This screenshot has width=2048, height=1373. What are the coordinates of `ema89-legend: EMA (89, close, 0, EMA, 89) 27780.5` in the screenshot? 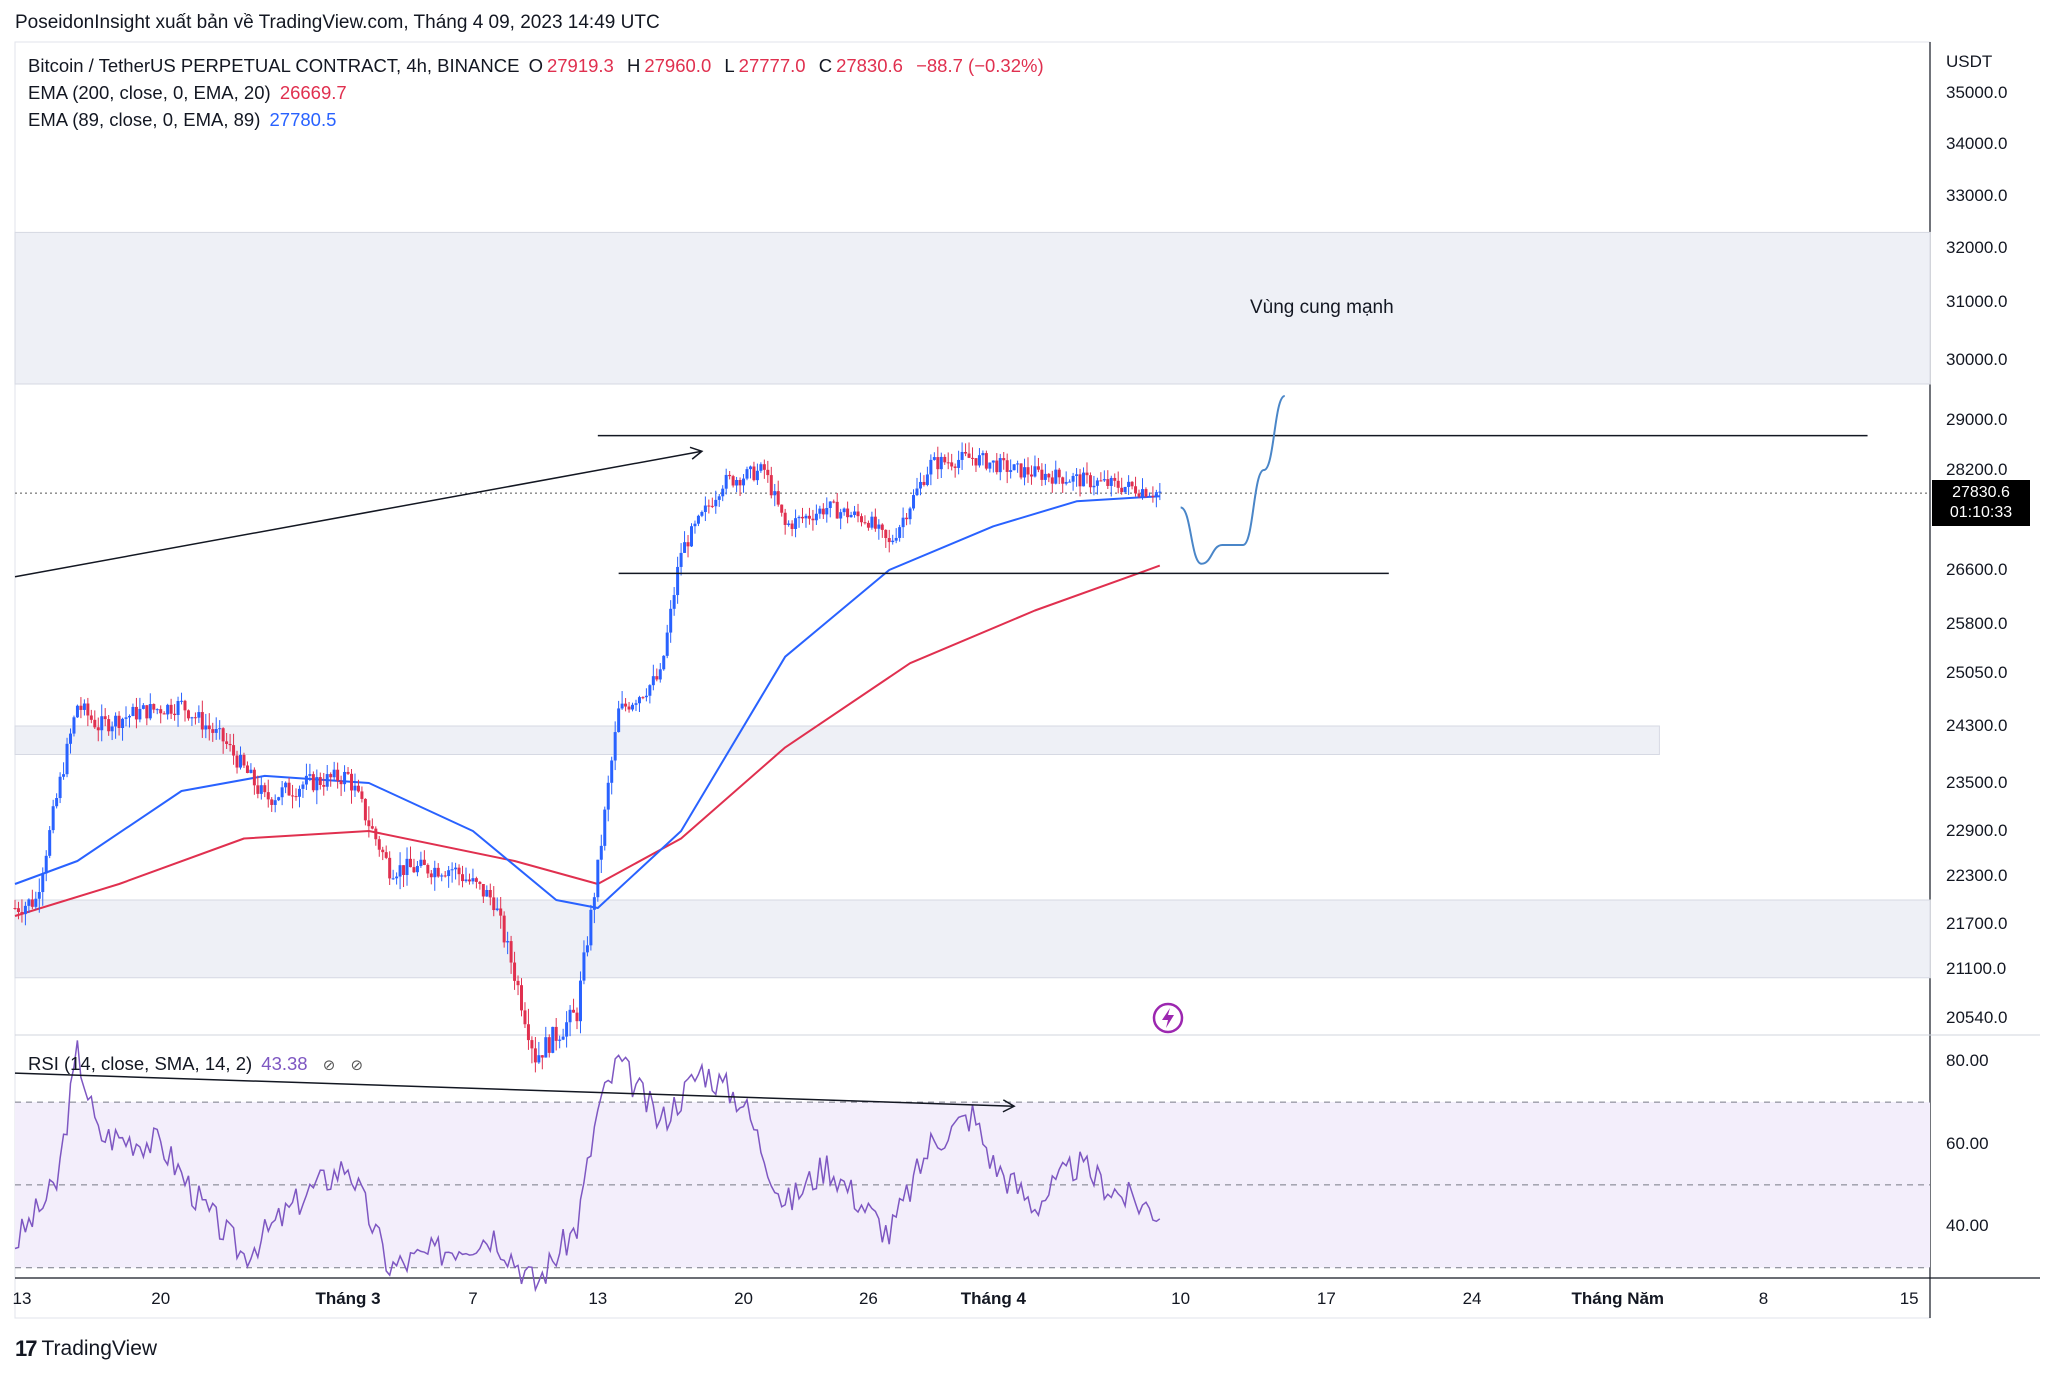 It's located at (184, 120).